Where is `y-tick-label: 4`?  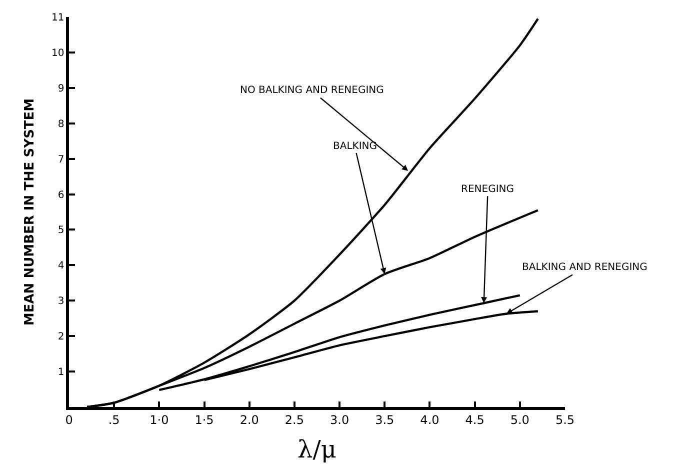
y-tick-label: 4 is located at coordinates (61, 266).